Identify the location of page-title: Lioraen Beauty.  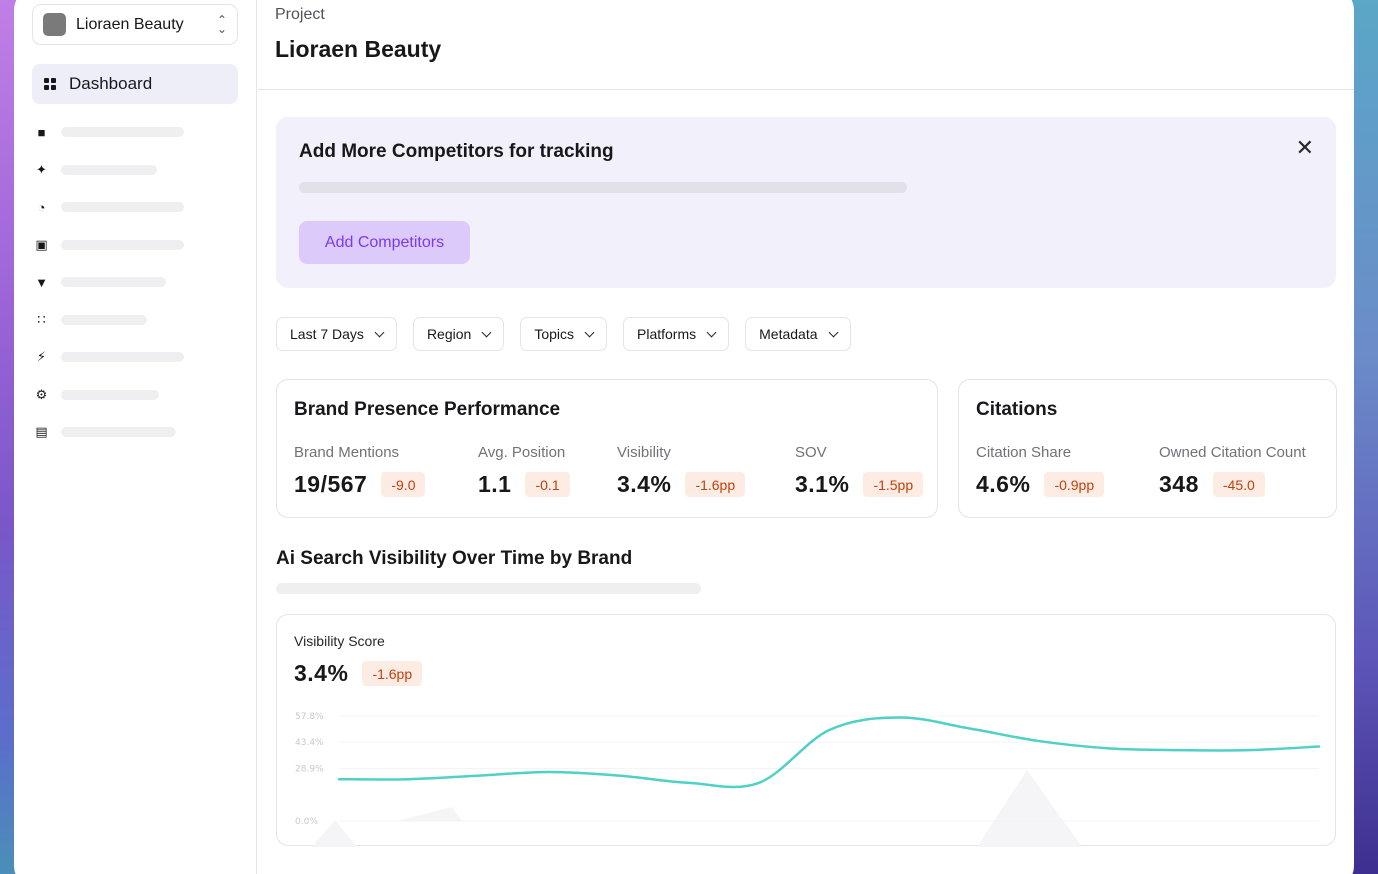
(358, 49).